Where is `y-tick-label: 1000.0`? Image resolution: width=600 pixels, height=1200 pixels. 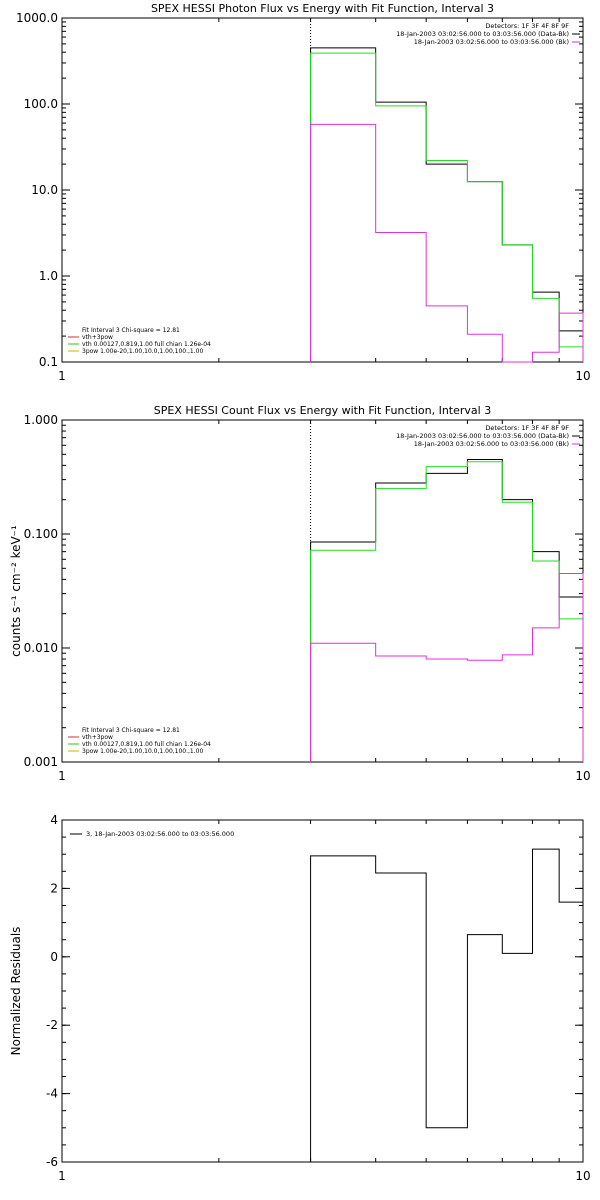 y-tick-label: 1000.0 is located at coordinates (37, 18).